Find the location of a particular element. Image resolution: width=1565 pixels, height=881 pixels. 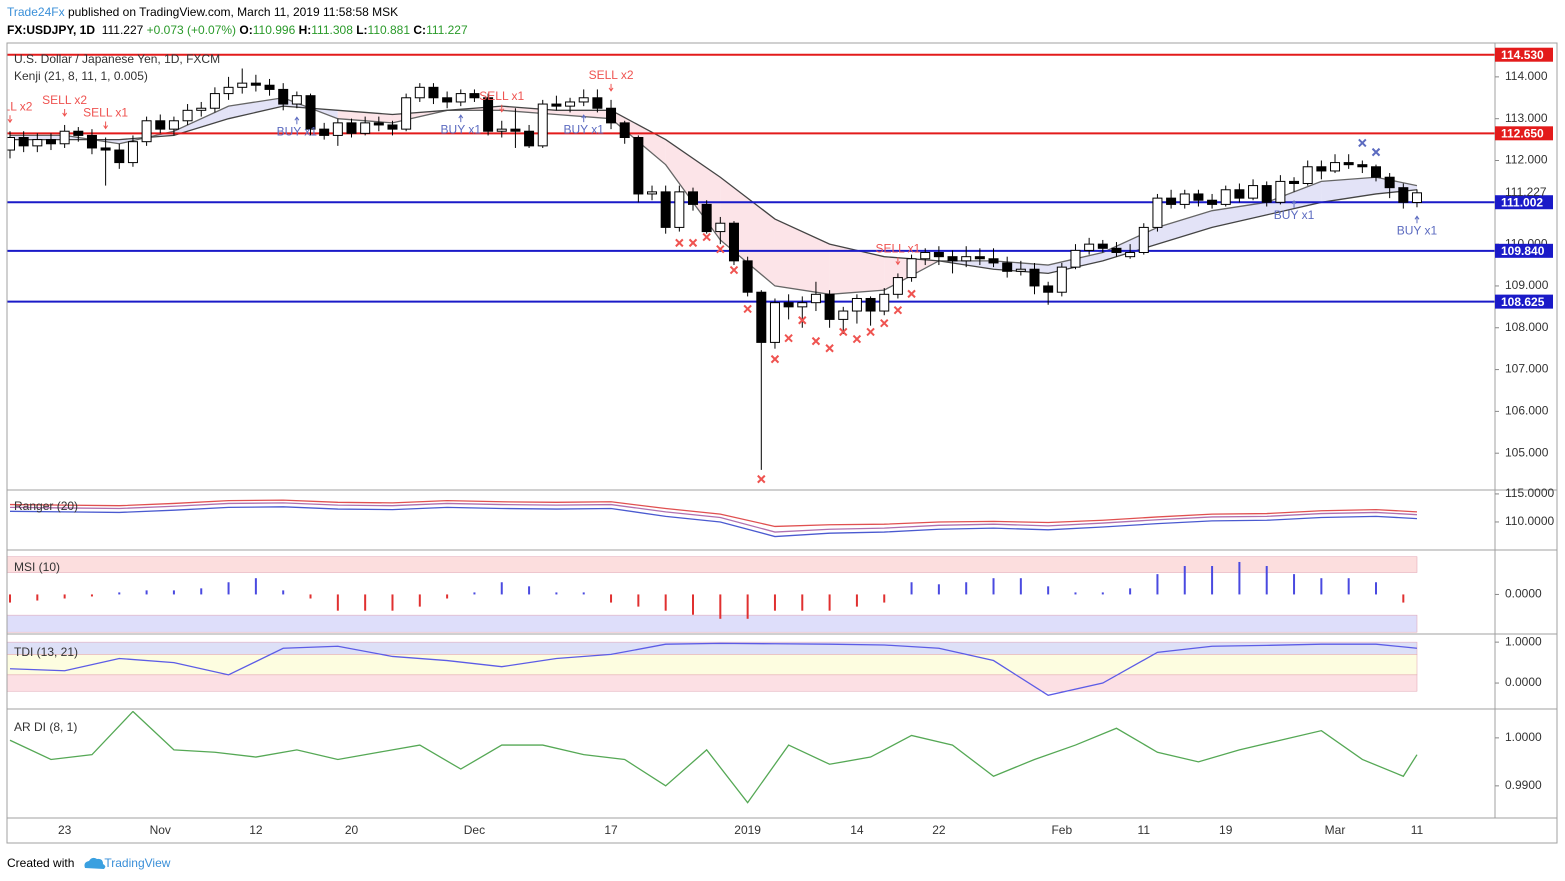

x-tick-label: 12 is located at coordinates (256, 830).